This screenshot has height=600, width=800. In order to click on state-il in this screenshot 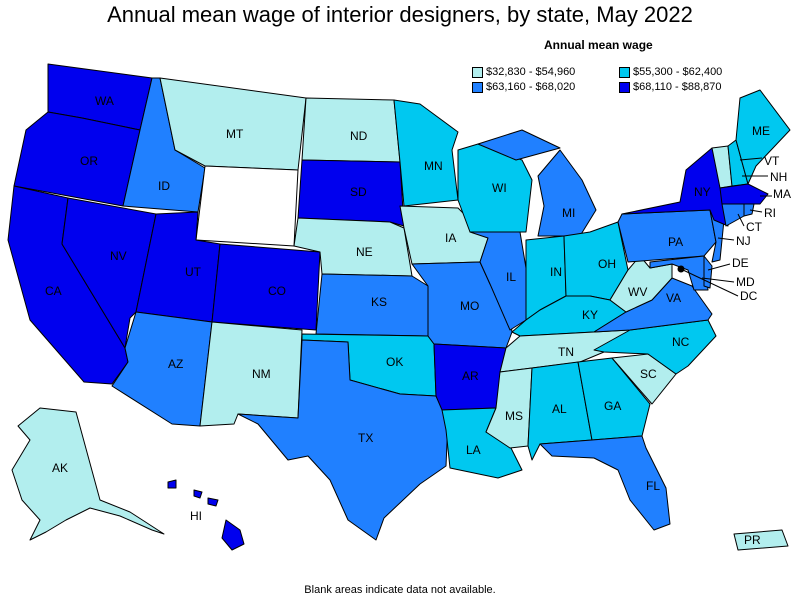, I will do `click(498, 281)`.